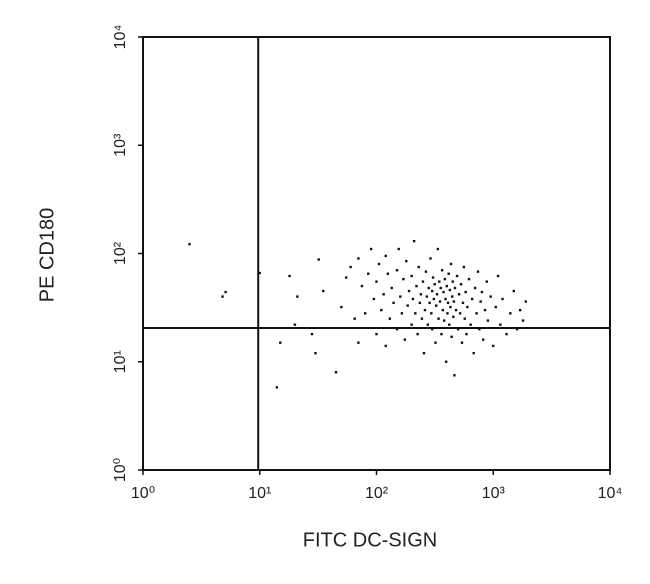 The image size is (650, 584). Describe the element at coordinates (120, 145) in the screenshot. I see `y-tick-label: 10³` at that location.